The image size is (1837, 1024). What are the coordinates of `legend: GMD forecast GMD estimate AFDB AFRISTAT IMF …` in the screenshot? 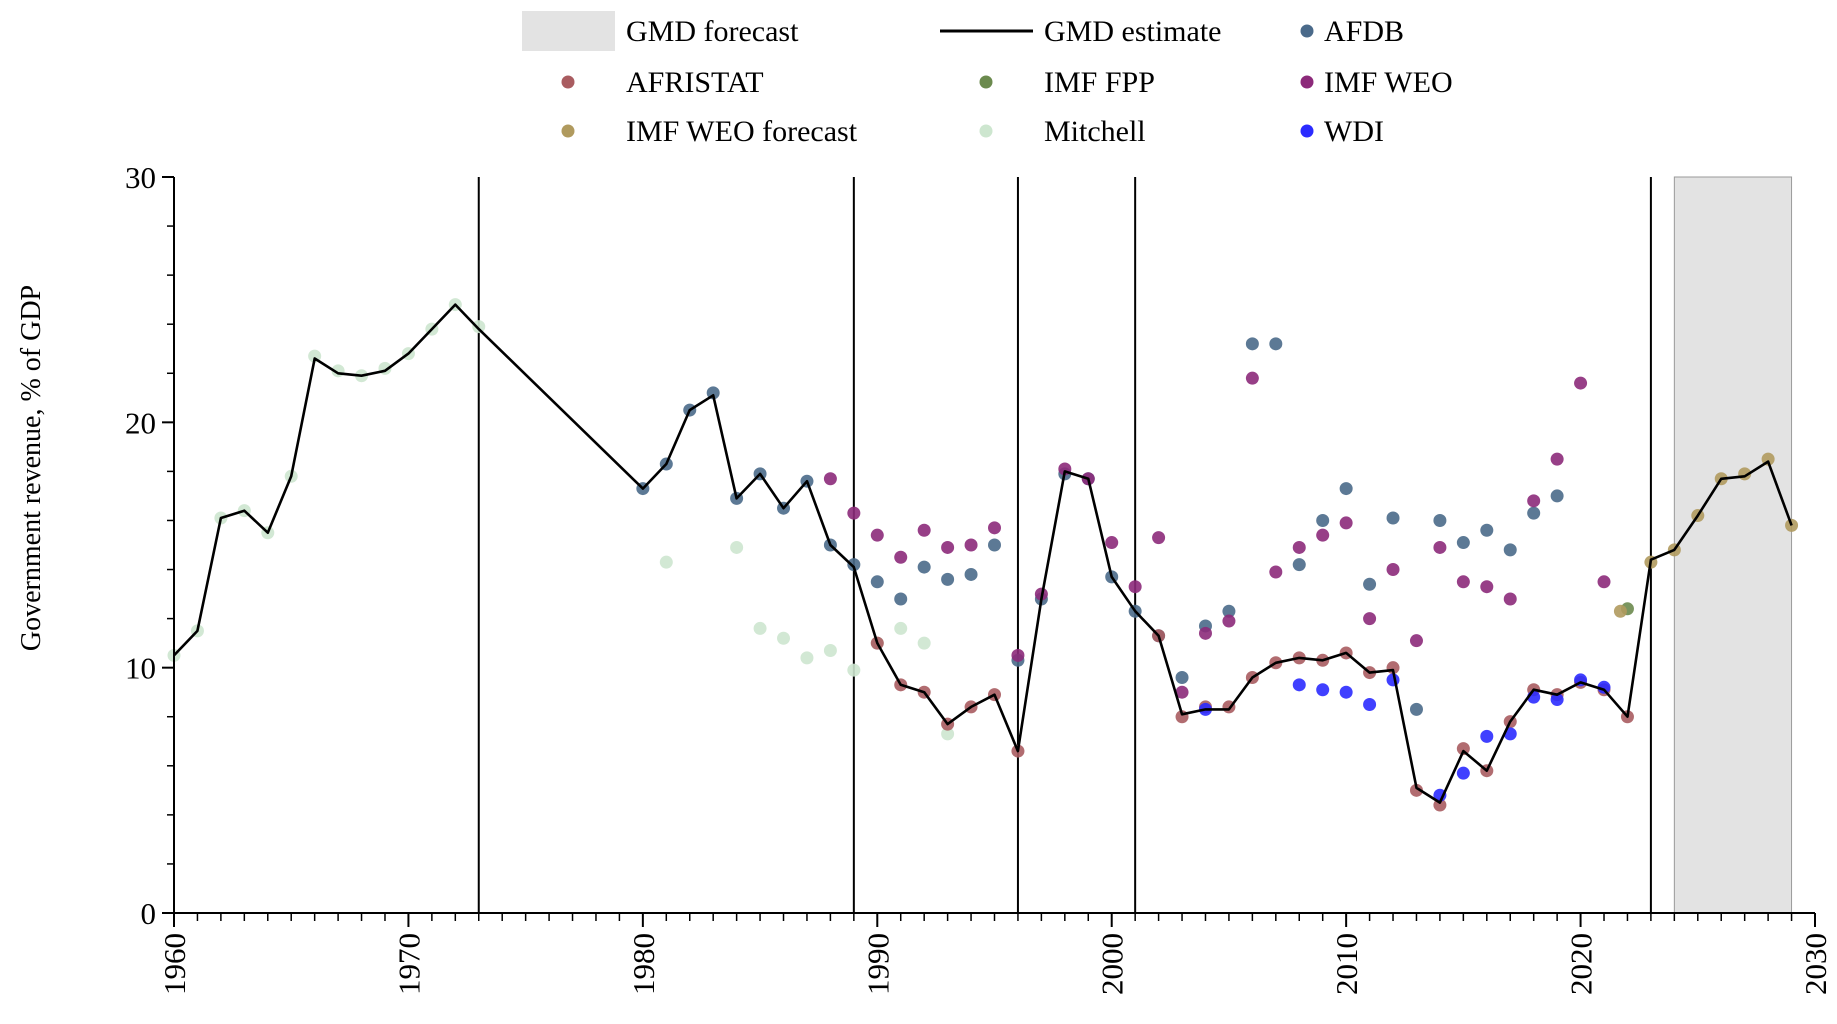 It's located at (987, 79).